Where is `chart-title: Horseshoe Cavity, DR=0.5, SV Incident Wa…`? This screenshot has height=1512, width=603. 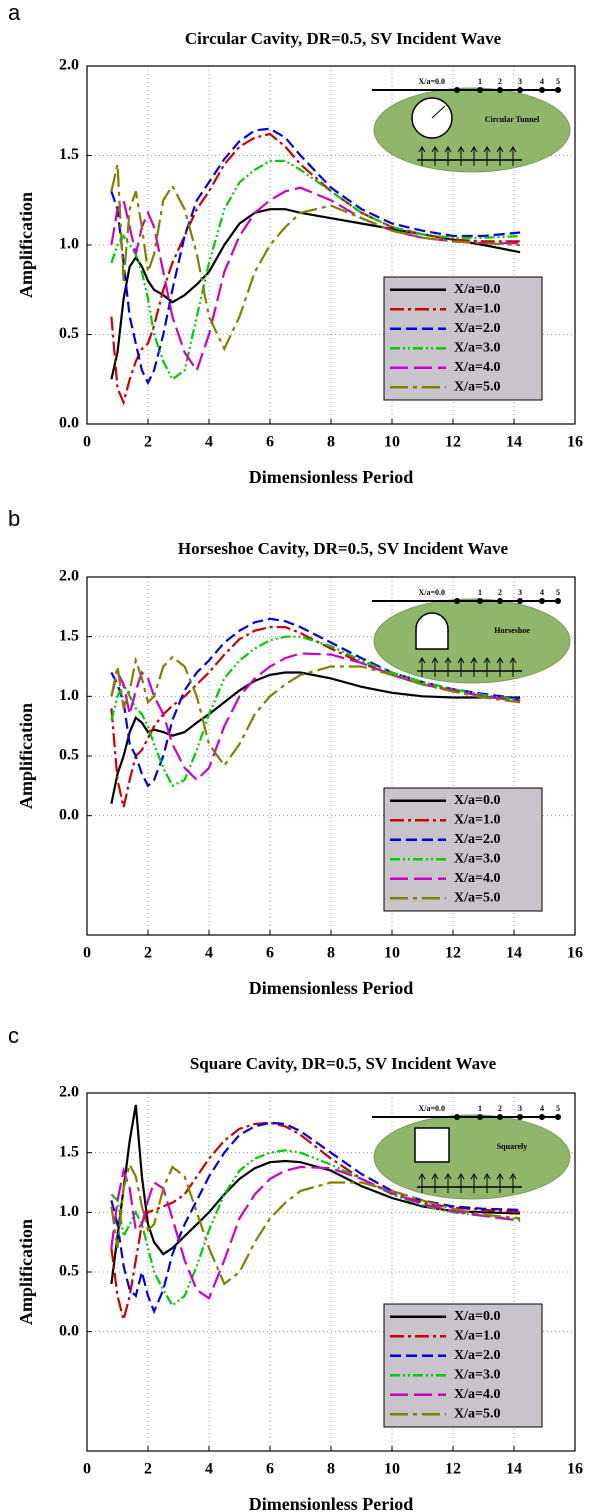 chart-title: Horseshoe Cavity, DR=0.5, SV Incident Wa… is located at coordinates (343, 548).